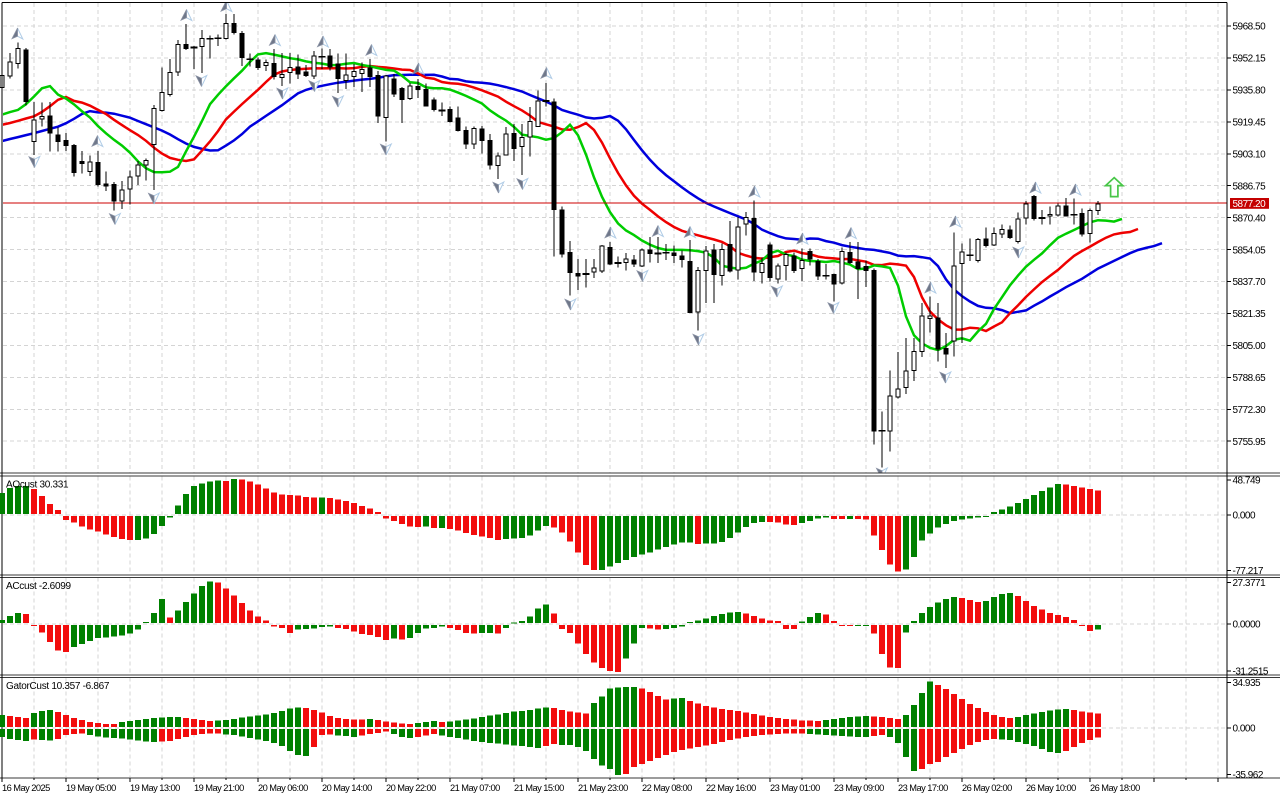 The height and width of the screenshot is (805, 1280). What do you see at coordinates (1250, 27) in the screenshot?
I see `svg-text: 5968.50` at bounding box center [1250, 27].